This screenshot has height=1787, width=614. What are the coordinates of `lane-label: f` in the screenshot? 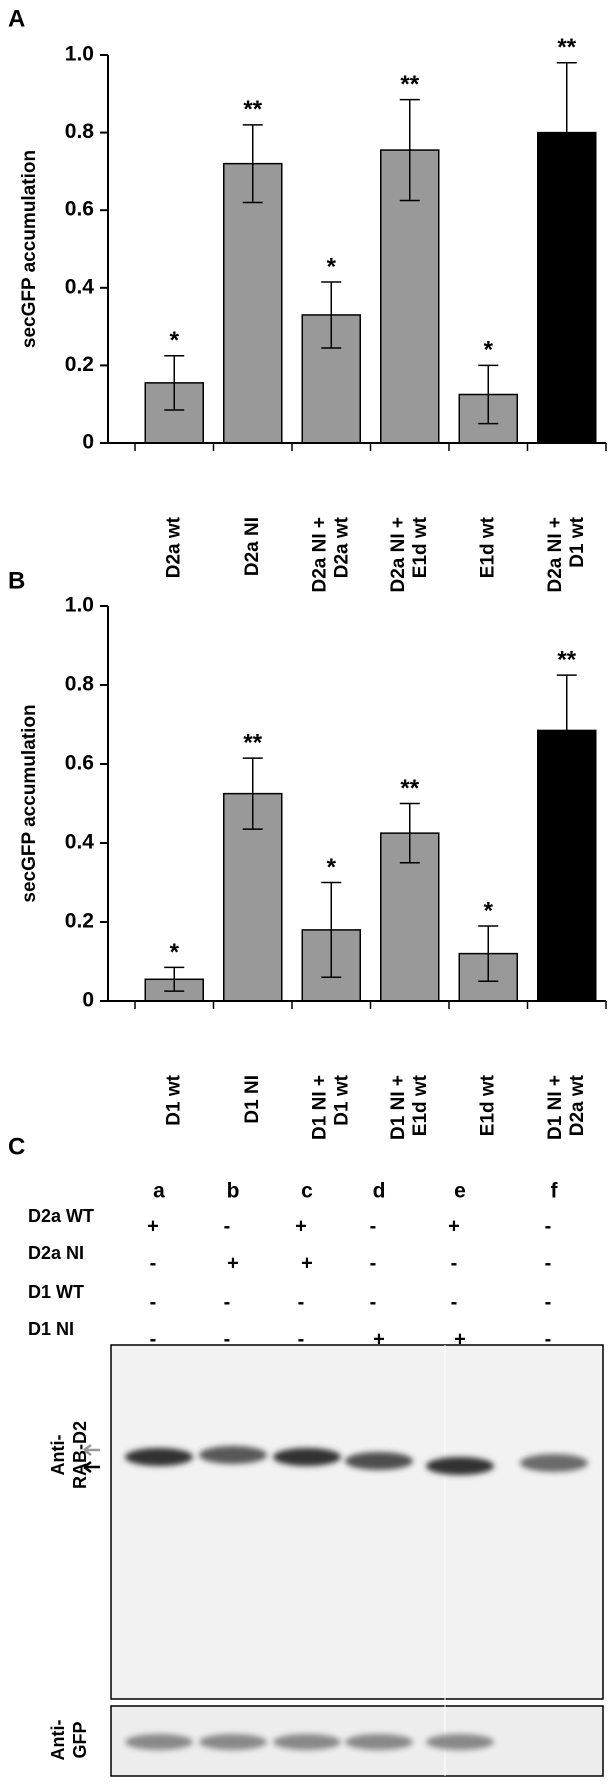 It's located at (555, 1191).